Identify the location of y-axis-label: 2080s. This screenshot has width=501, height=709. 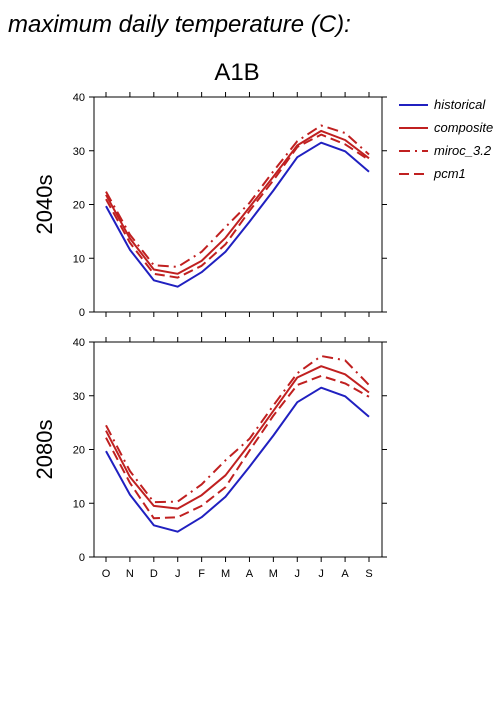
(44, 450).